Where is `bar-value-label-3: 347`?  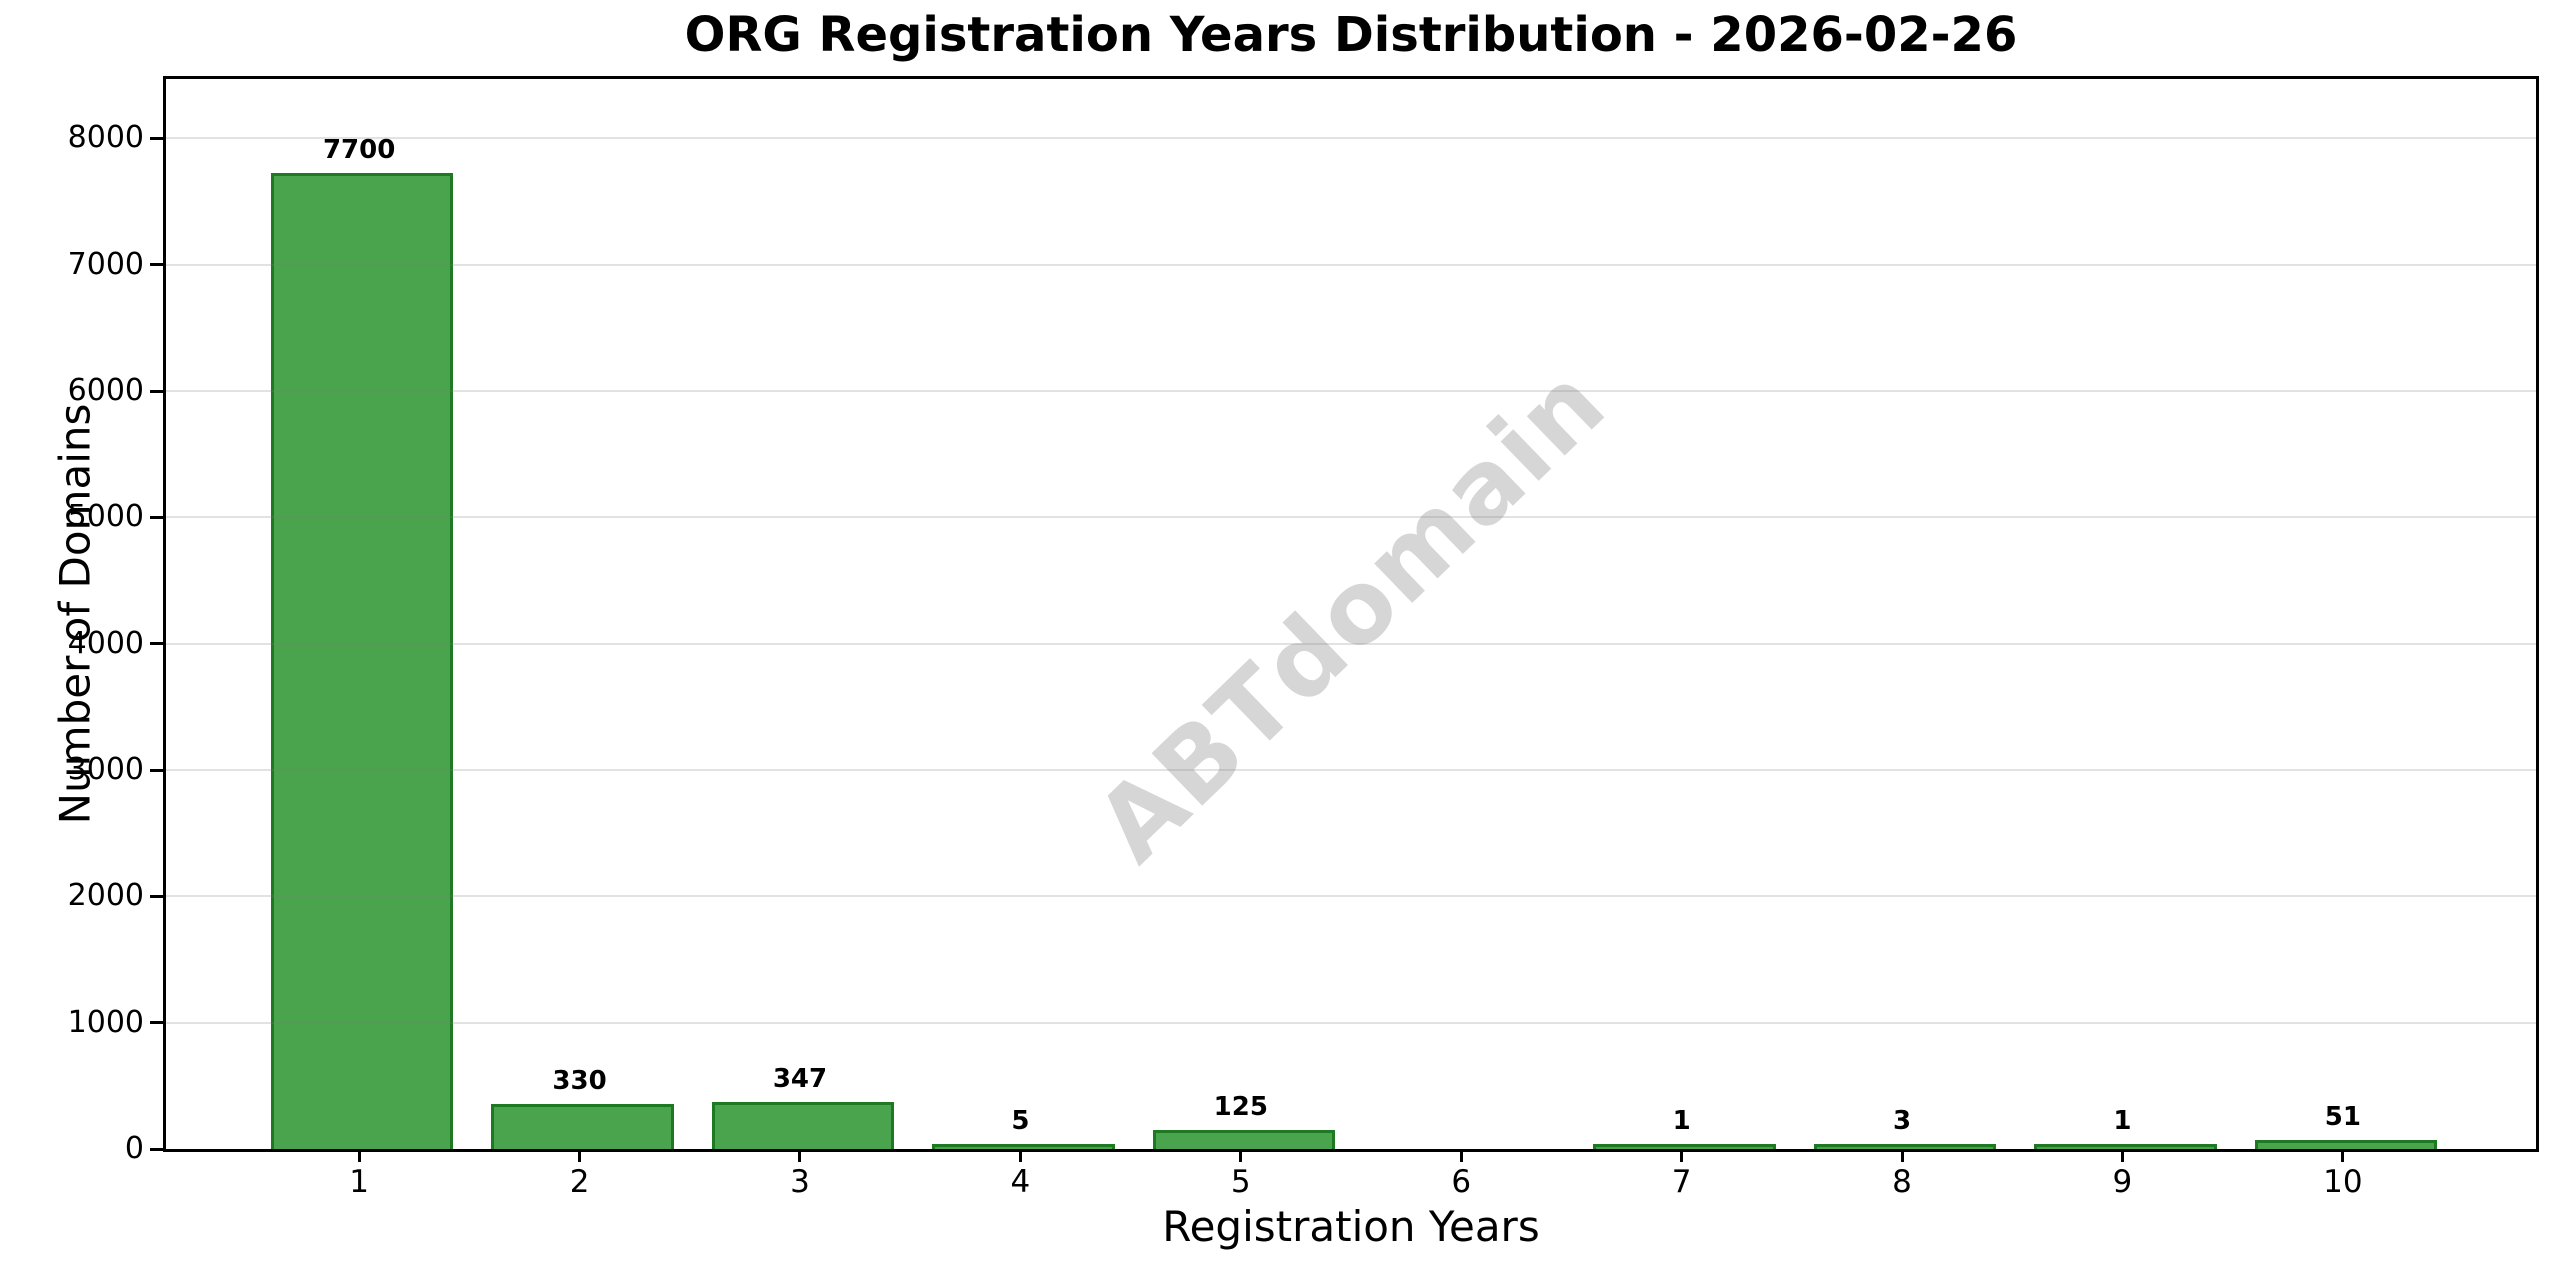
bar-value-label-3: 347 is located at coordinates (800, 1079).